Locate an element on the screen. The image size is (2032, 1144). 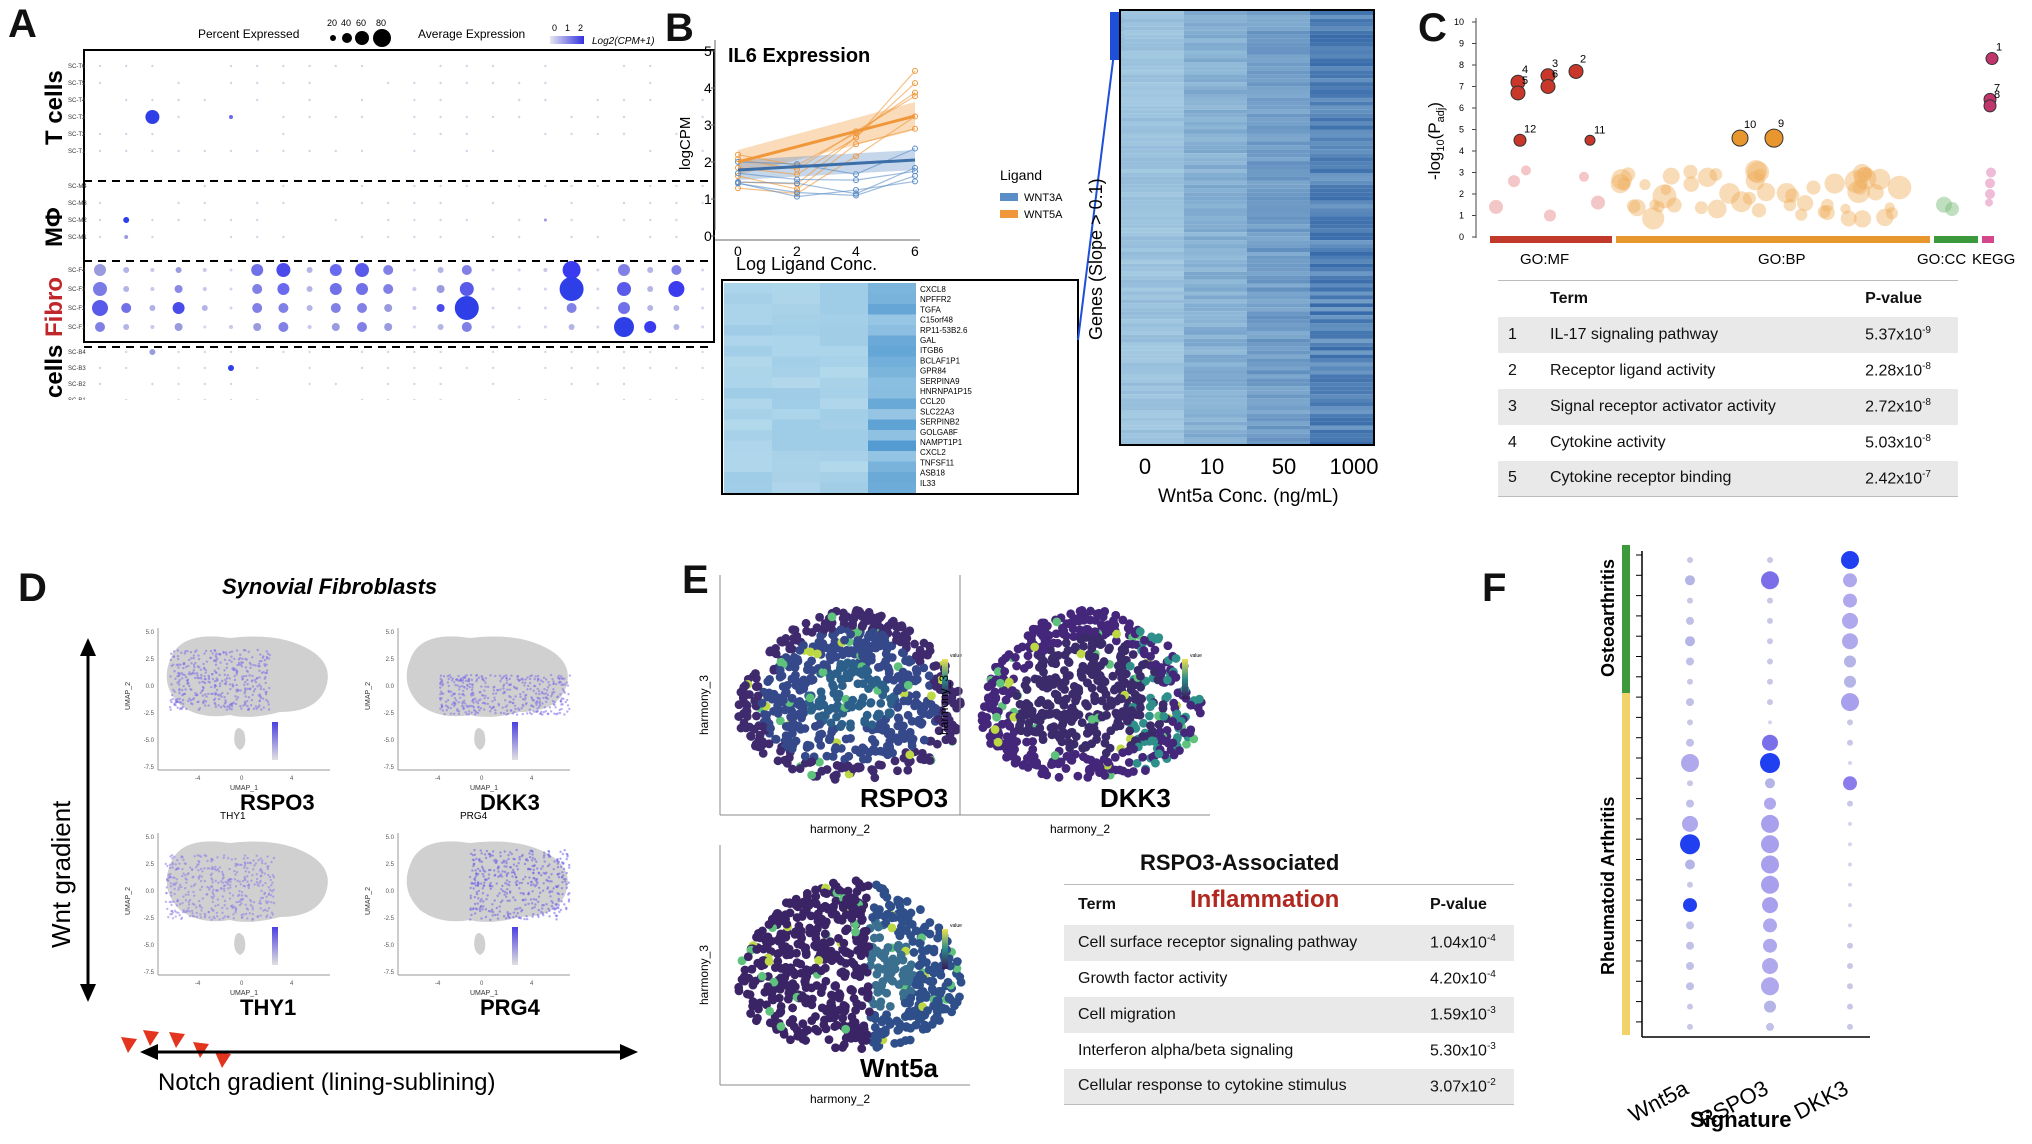
row-label: SC-M4 is located at coordinates (77, 187).